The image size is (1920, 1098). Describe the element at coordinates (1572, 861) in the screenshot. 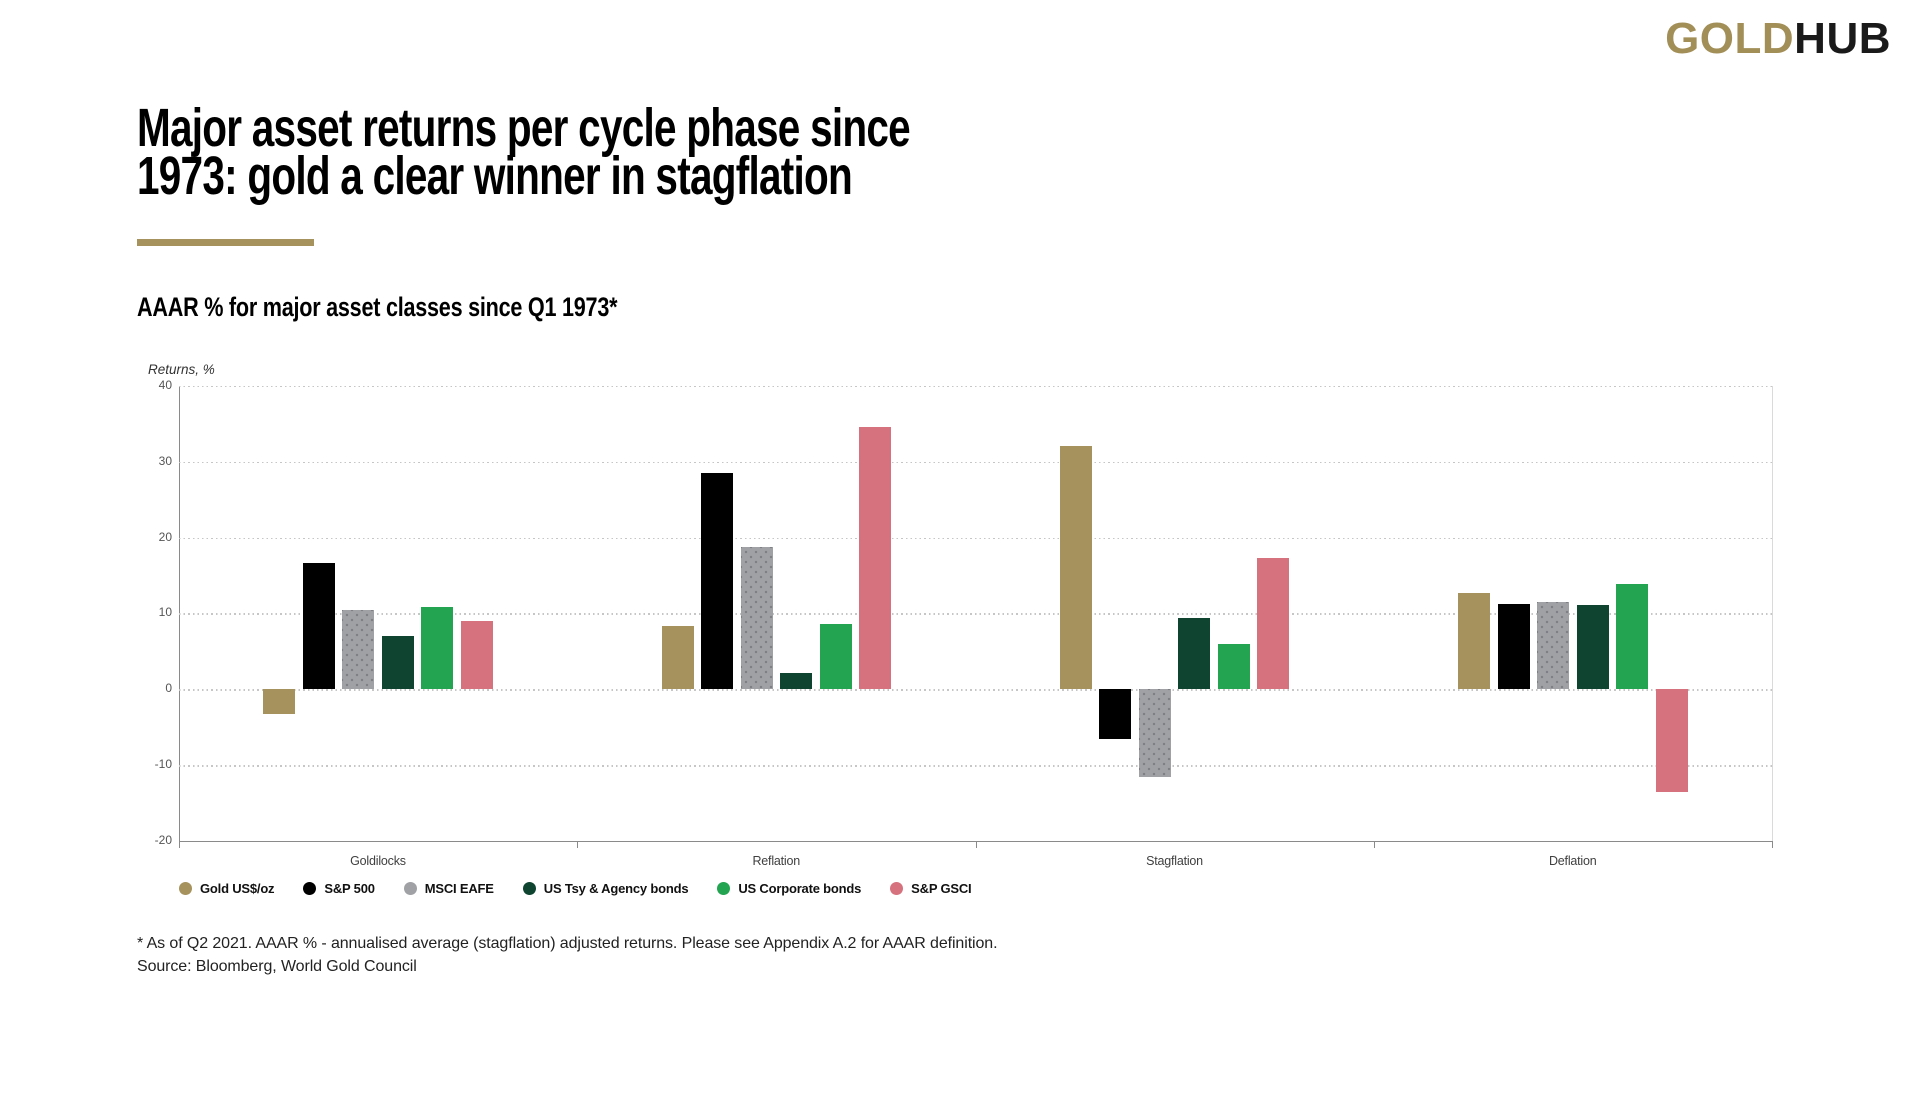

I see `category-label-deflation: Deflation` at that location.